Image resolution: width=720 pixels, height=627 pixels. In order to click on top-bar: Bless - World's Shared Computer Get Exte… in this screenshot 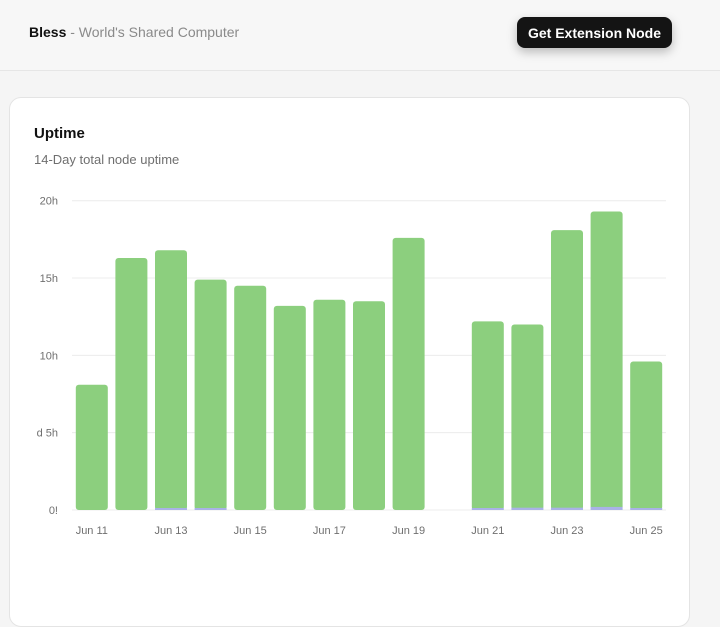, I will do `click(360, 35)`.